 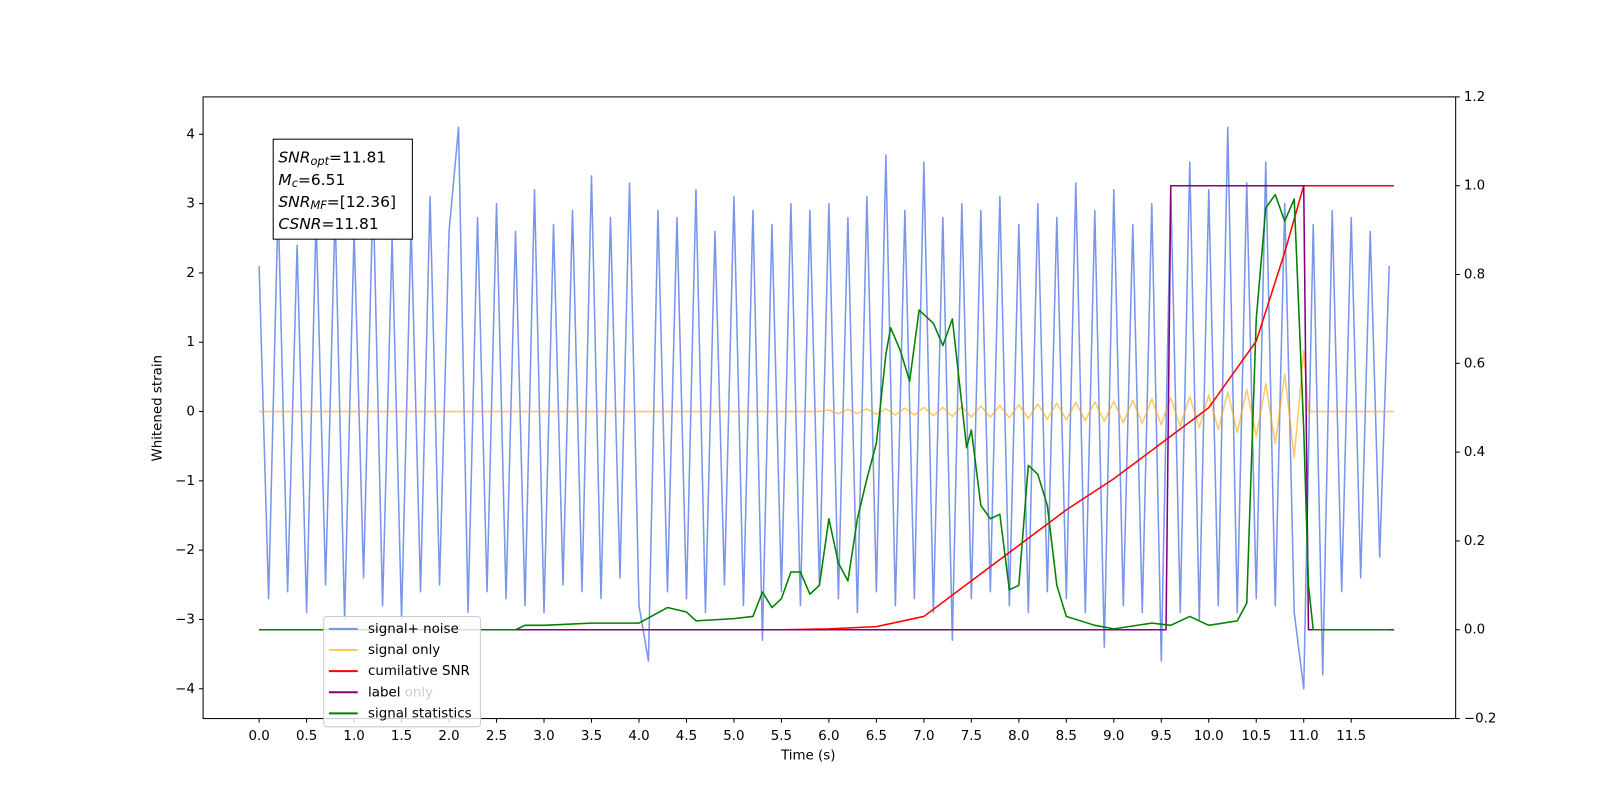 What do you see at coordinates (185, 550) in the screenshot?
I see `y-tick-label: −2` at bounding box center [185, 550].